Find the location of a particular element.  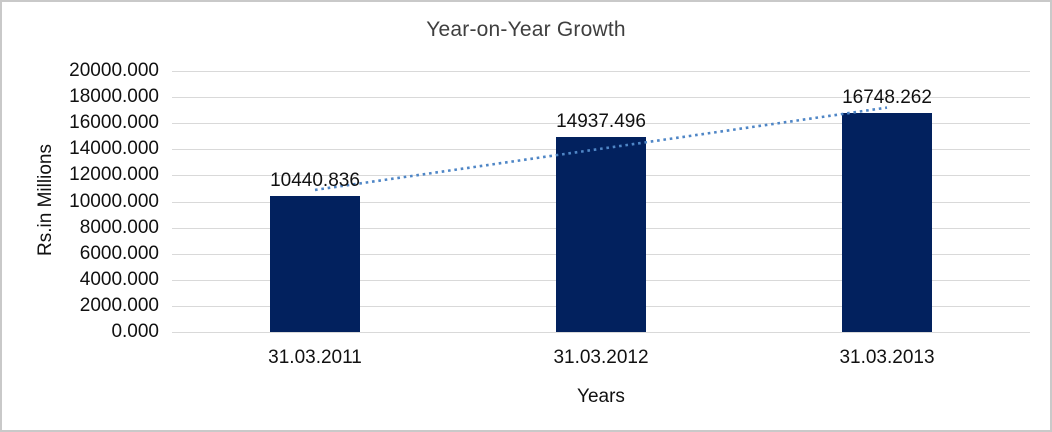

y-tick-label: 14000.000 is located at coordinates (114, 149).